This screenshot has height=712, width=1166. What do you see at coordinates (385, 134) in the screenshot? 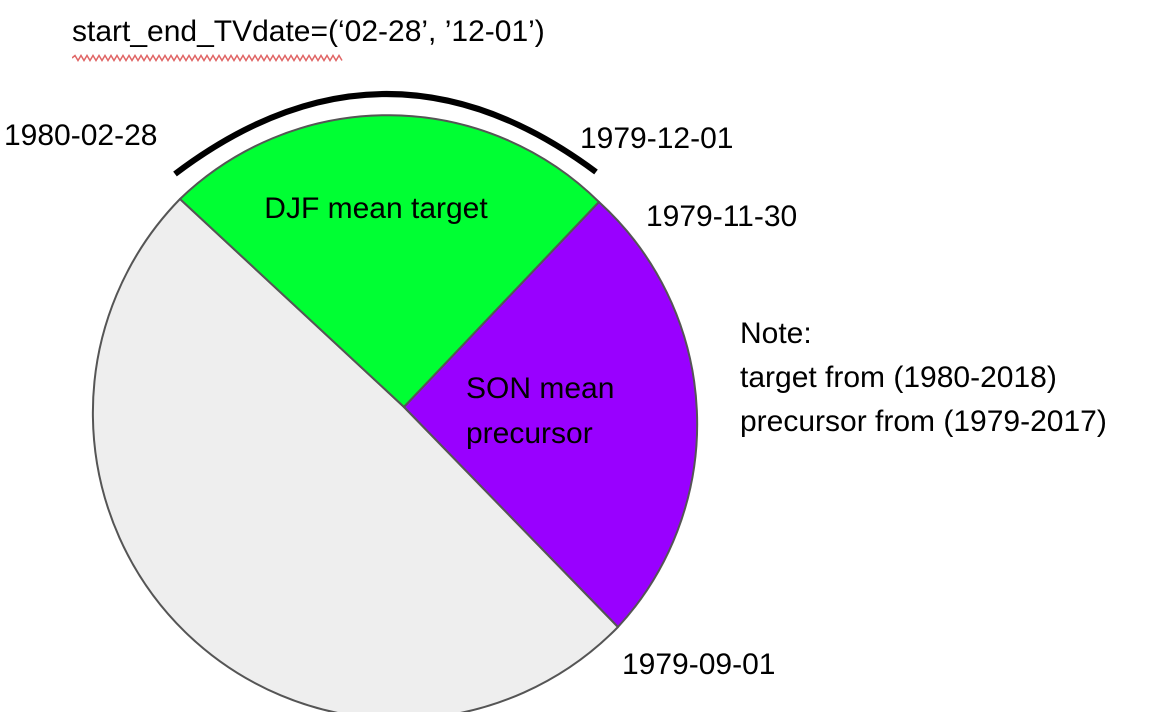
I see `target-period-bracket` at bounding box center [385, 134].